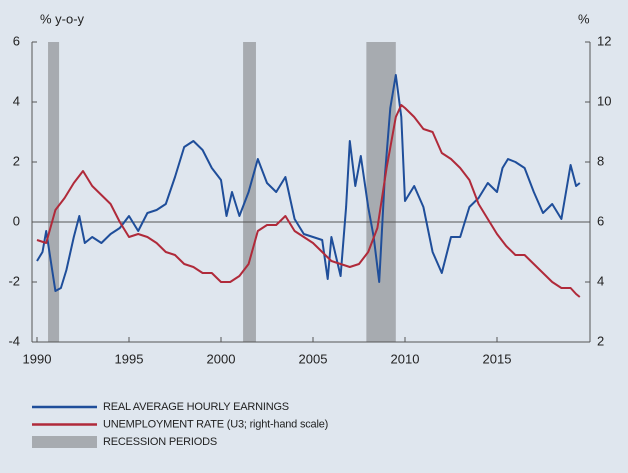 The image size is (628, 473). Describe the element at coordinates (160, 442) in the screenshot. I see `legend-label: RECESSION PERIODS` at that location.